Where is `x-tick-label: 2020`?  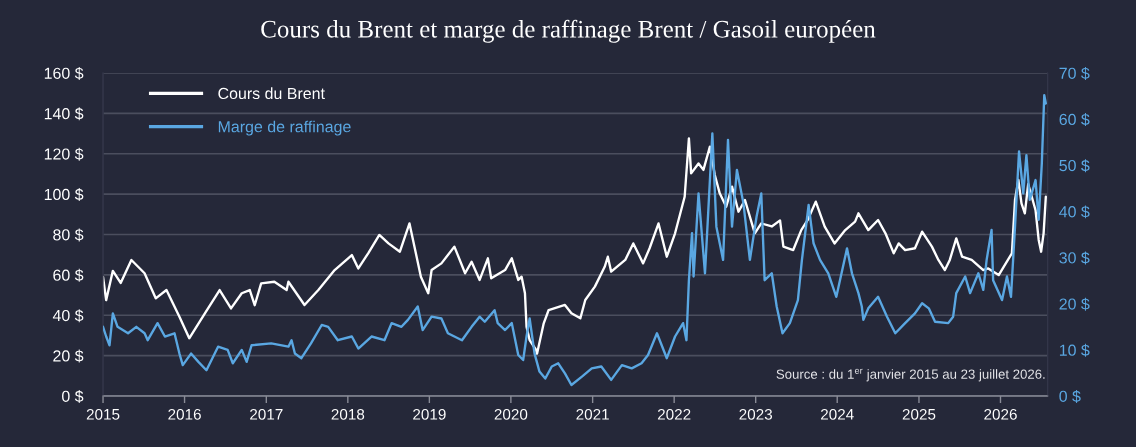 x-tick-label: 2020 is located at coordinates (511, 414).